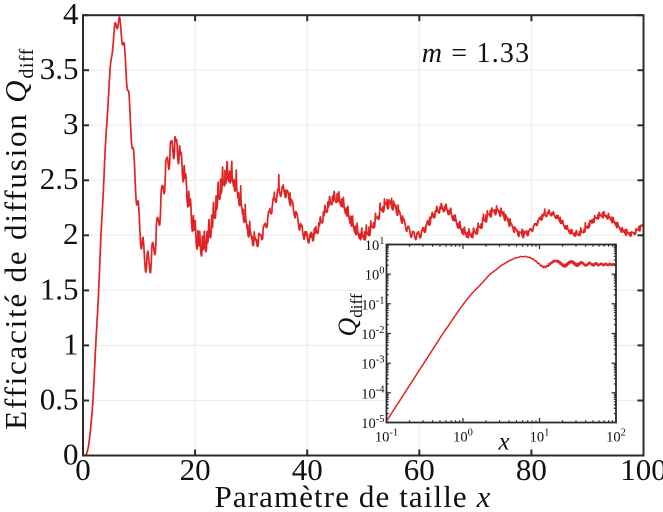 The height and width of the screenshot is (512, 663). Describe the element at coordinates (641, 469) in the screenshot. I see `svg-text: 100` at that location.